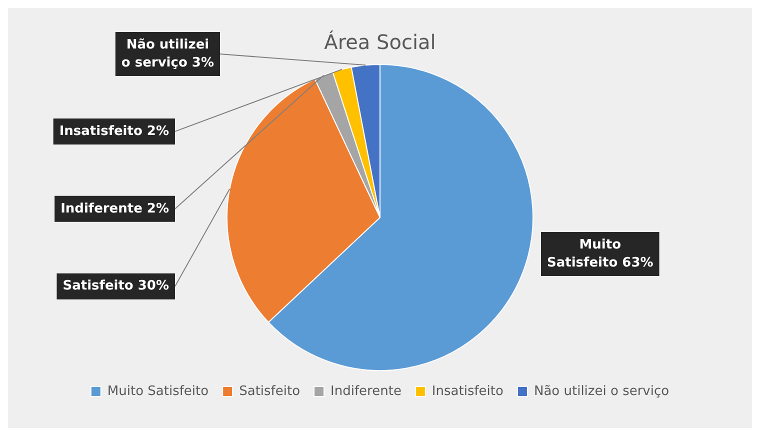  What do you see at coordinates (468, 391) in the screenshot?
I see `legend-label: Insatisfeito` at bounding box center [468, 391].